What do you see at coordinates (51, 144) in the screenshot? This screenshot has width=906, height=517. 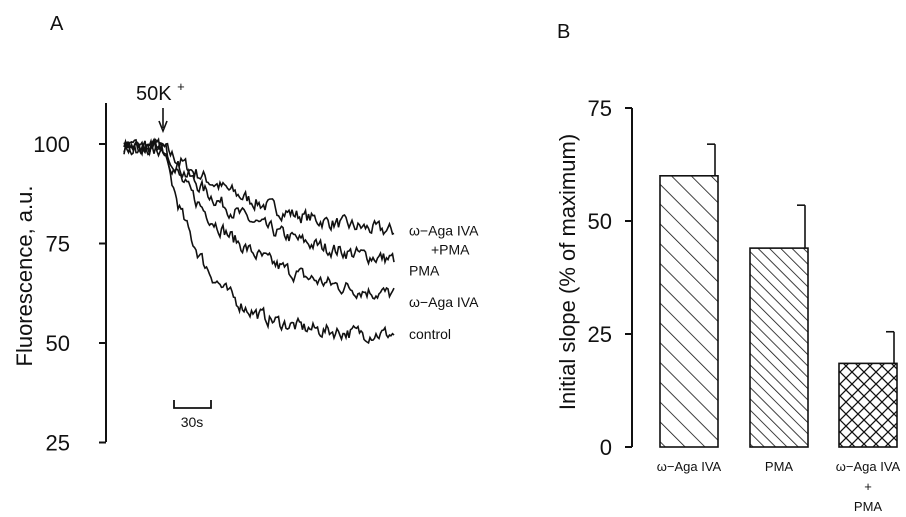 I see `panel-a-tick-label: 100` at bounding box center [51, 144].